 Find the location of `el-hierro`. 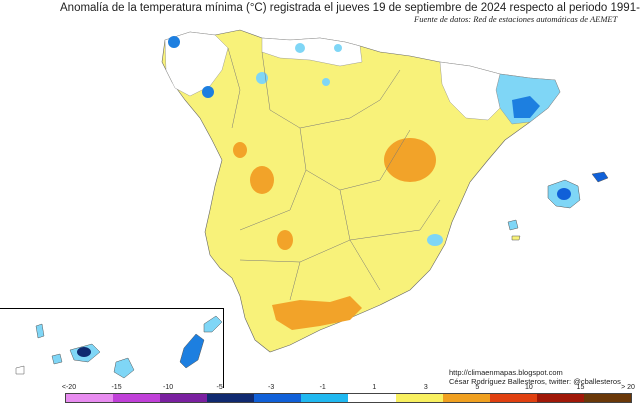

el-hierro is located at coordinates (20, 370).